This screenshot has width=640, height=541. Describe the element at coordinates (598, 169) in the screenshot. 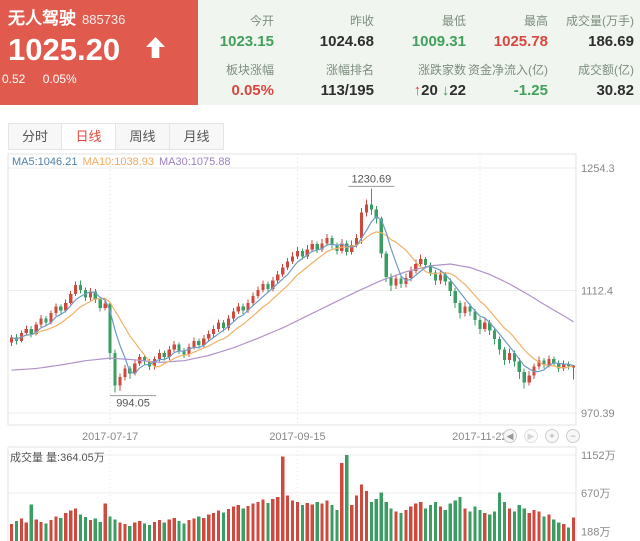

I see `svg-text: 1254.3` at that location.